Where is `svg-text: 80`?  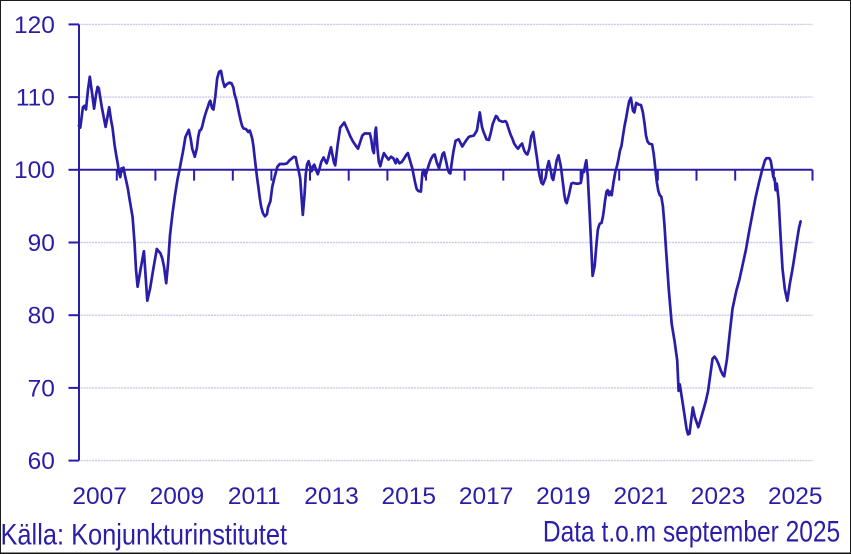 svg-text: 80 is located at coordinates (41, 316).